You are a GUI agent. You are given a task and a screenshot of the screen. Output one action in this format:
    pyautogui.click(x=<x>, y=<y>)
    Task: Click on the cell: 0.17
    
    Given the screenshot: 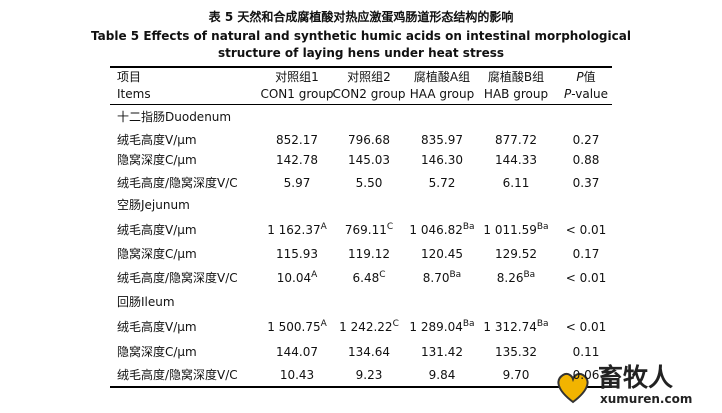 What is the action you would take?
    pyautogui.click(x=586, y=254)
    